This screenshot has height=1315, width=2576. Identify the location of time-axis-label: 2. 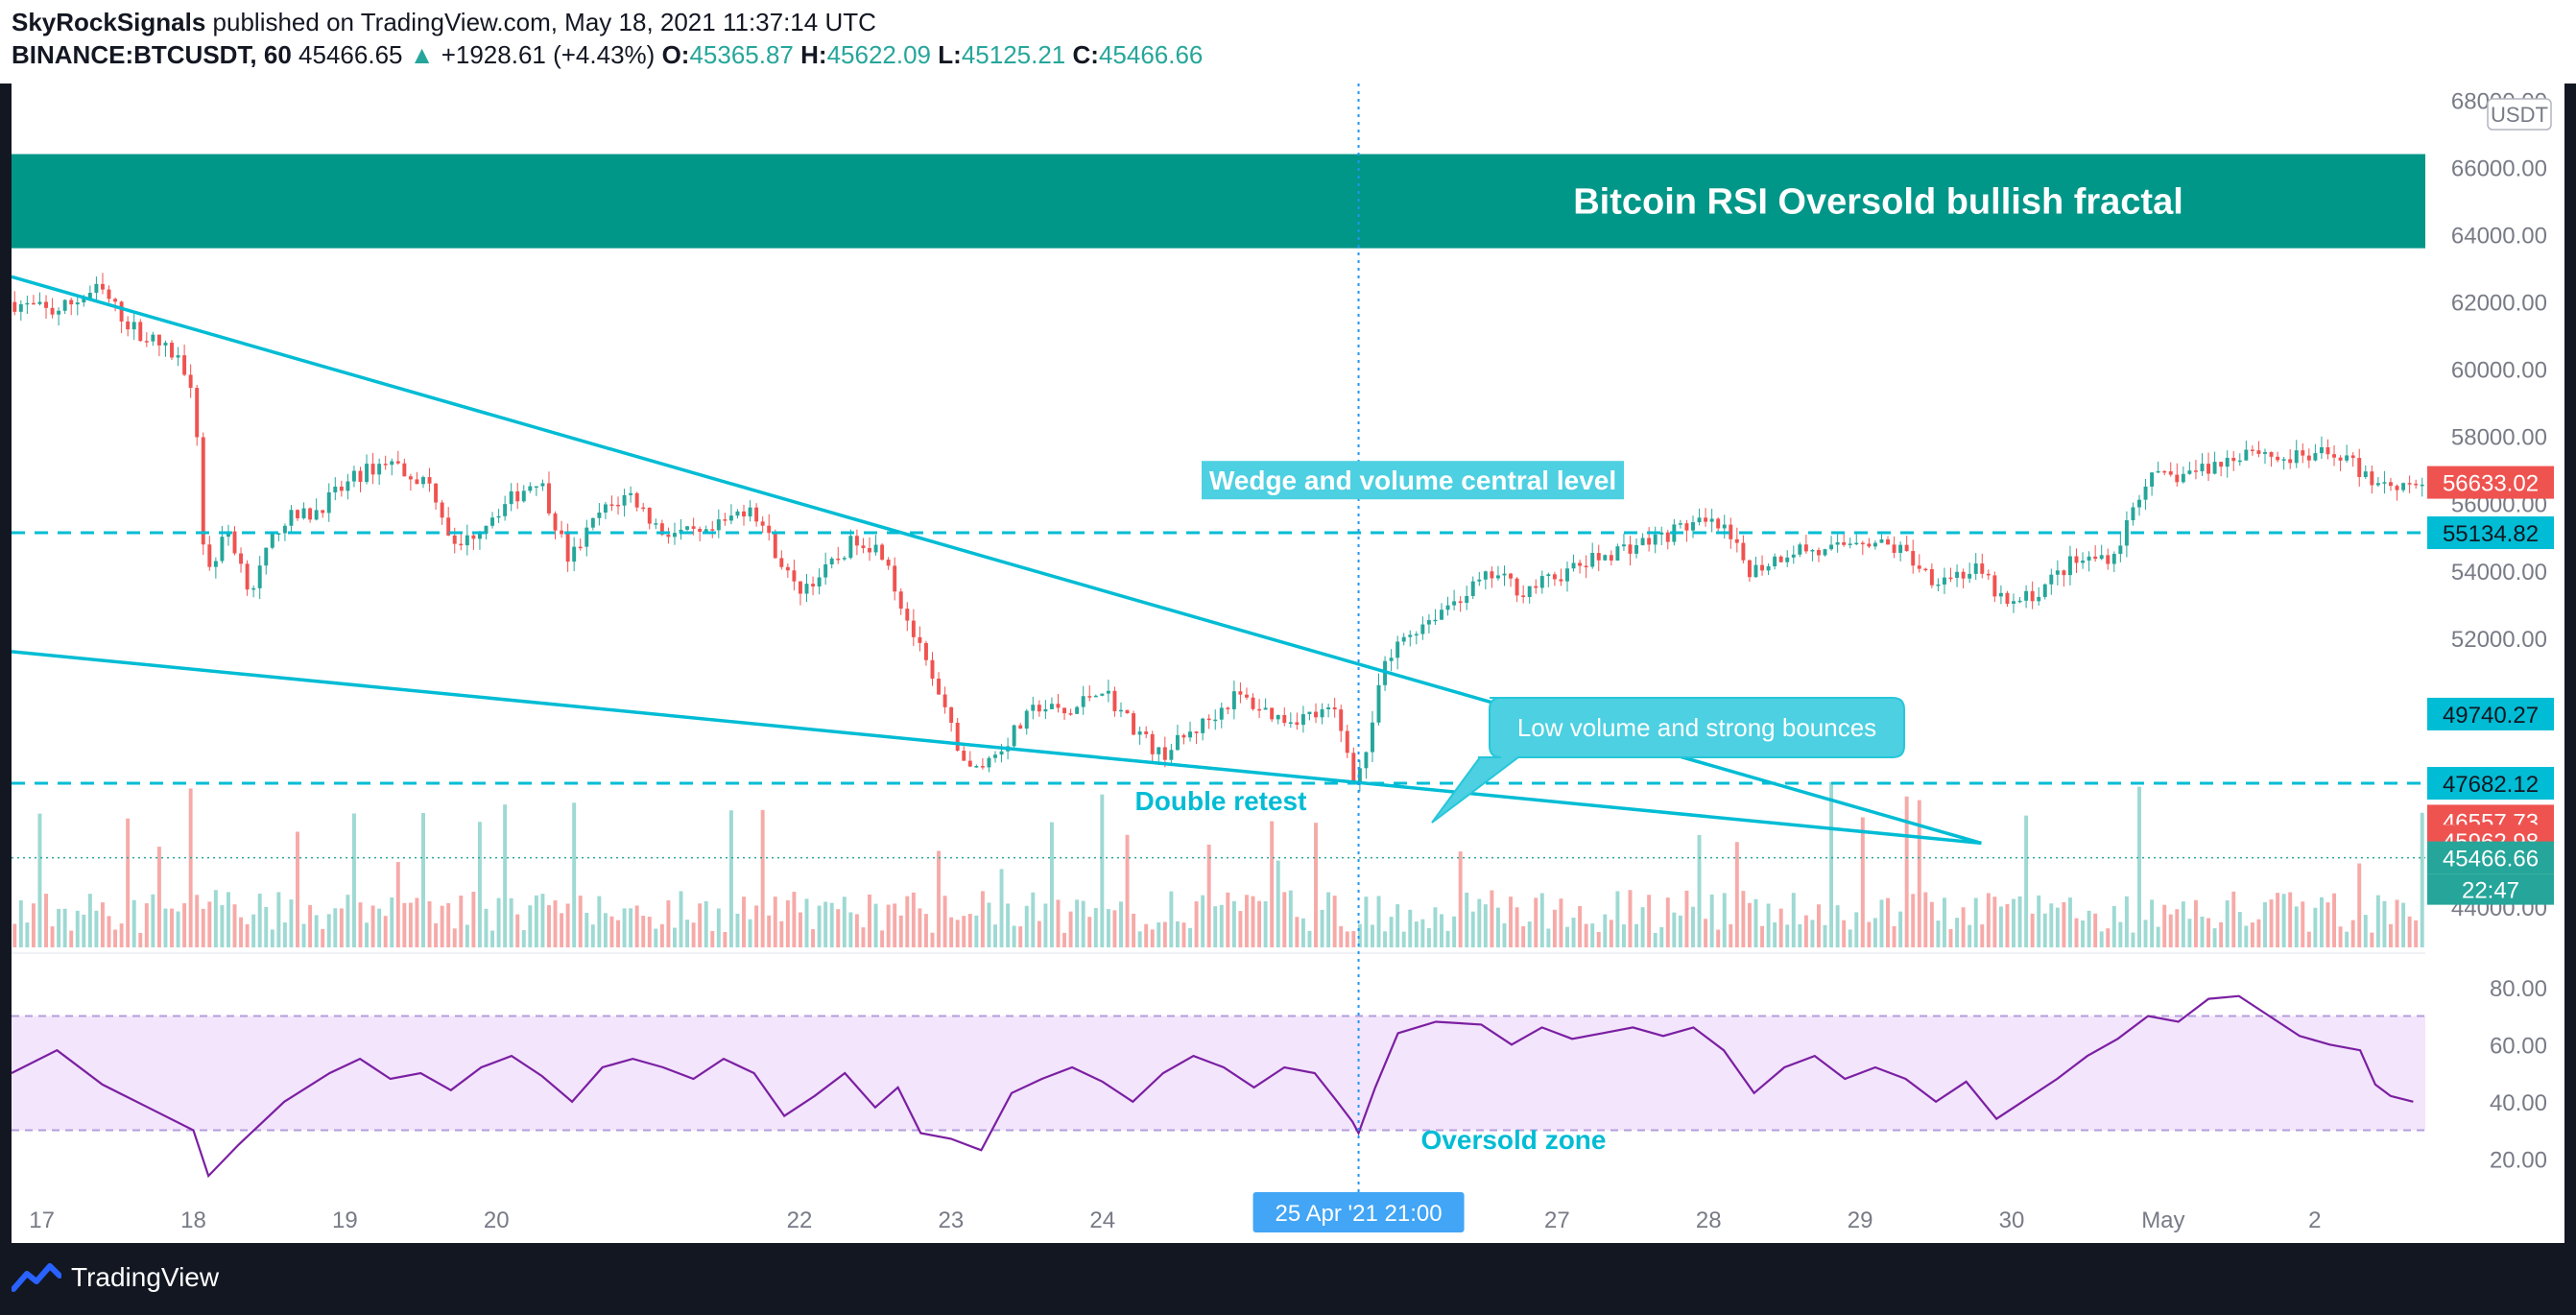
(2314, 1220).